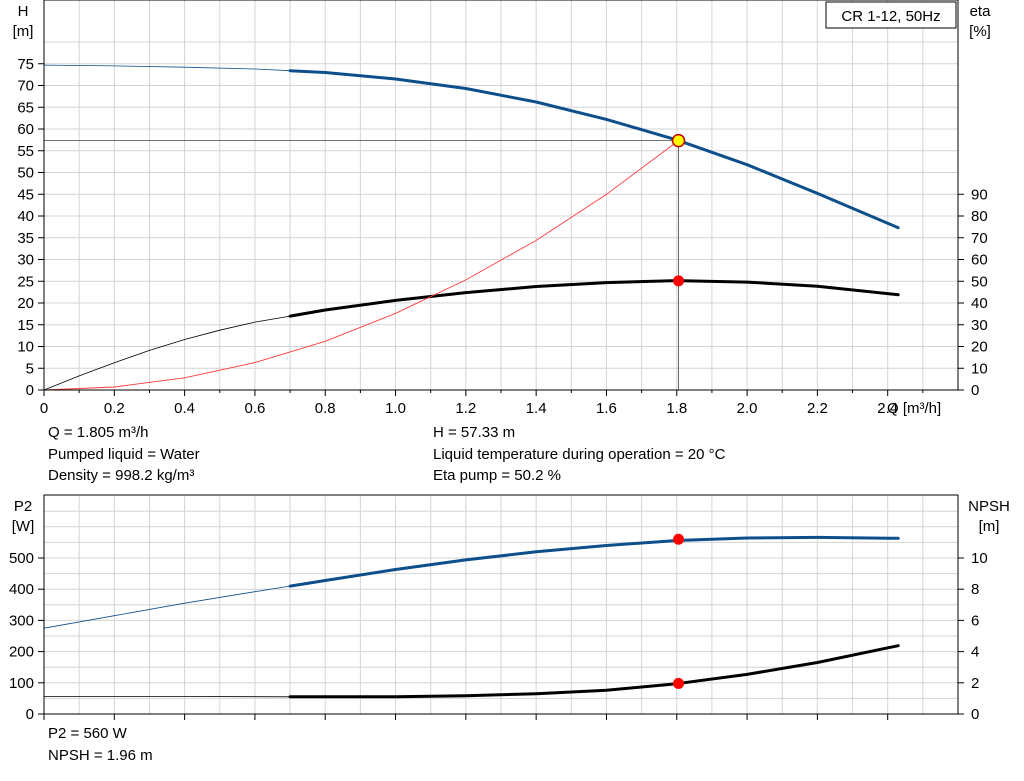 Image resolution: width=1024 pixels, height=781 pixels. What do you see at coordinates (25, 303) in the screenshot?
I see `y-tick-label: 20` at bounding box center [25, 303].